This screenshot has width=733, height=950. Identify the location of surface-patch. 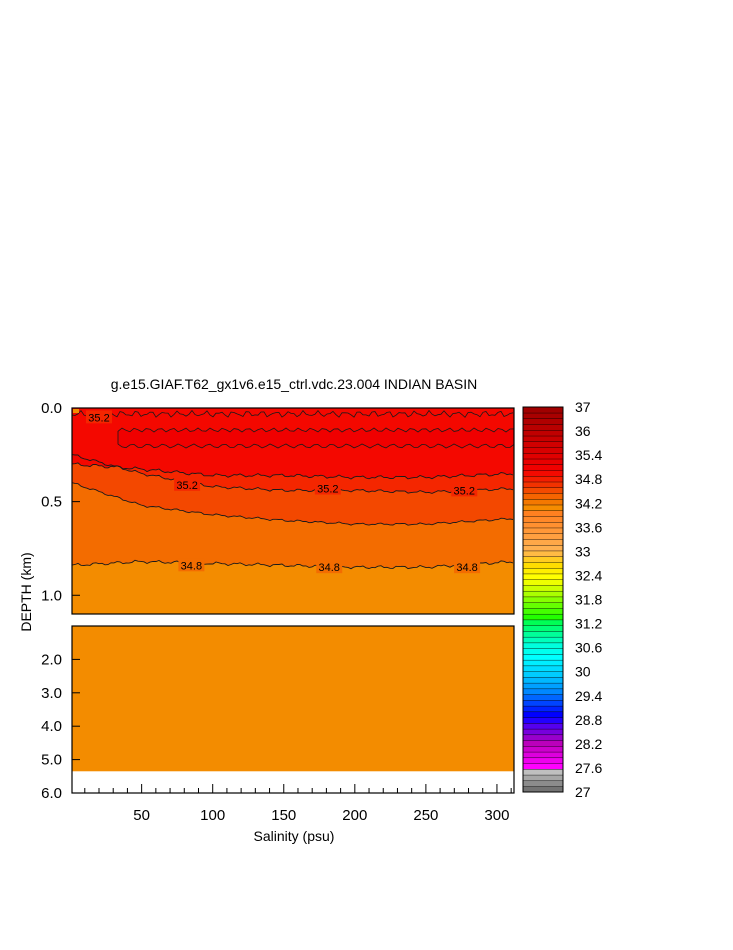
(76, 411).